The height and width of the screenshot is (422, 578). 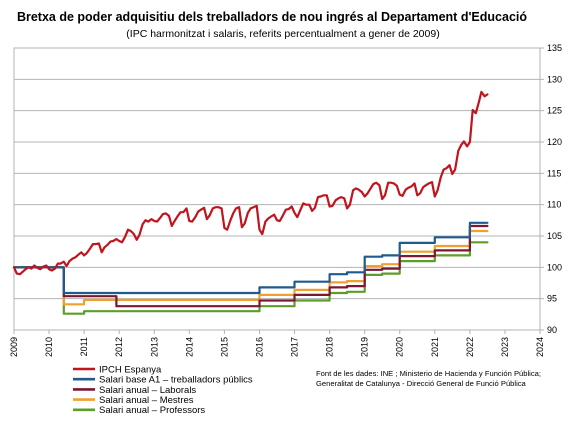 I want to click on y-tick-label: 135, so click(x=554, y=48).